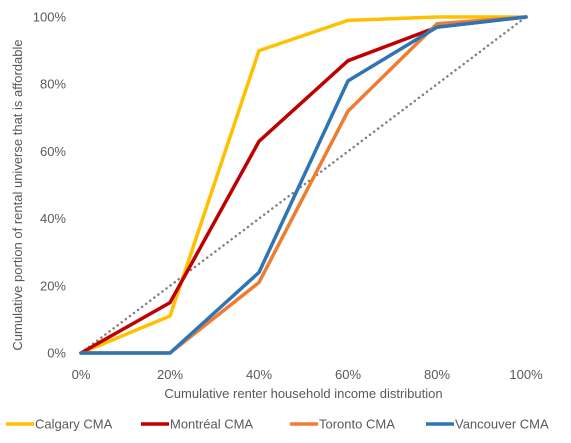 The height and width of the screenshot is (443, 571). What do you see at coordinates (357, 424) in the screenshot?
I see `legend-label: Toronto CMA` at bounding box center [357, 424].